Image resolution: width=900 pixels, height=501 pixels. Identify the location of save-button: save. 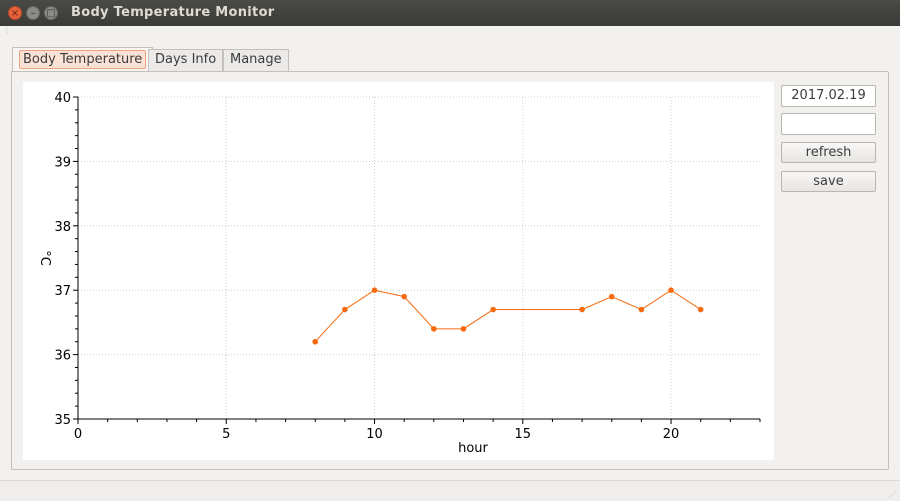
(828, 181).